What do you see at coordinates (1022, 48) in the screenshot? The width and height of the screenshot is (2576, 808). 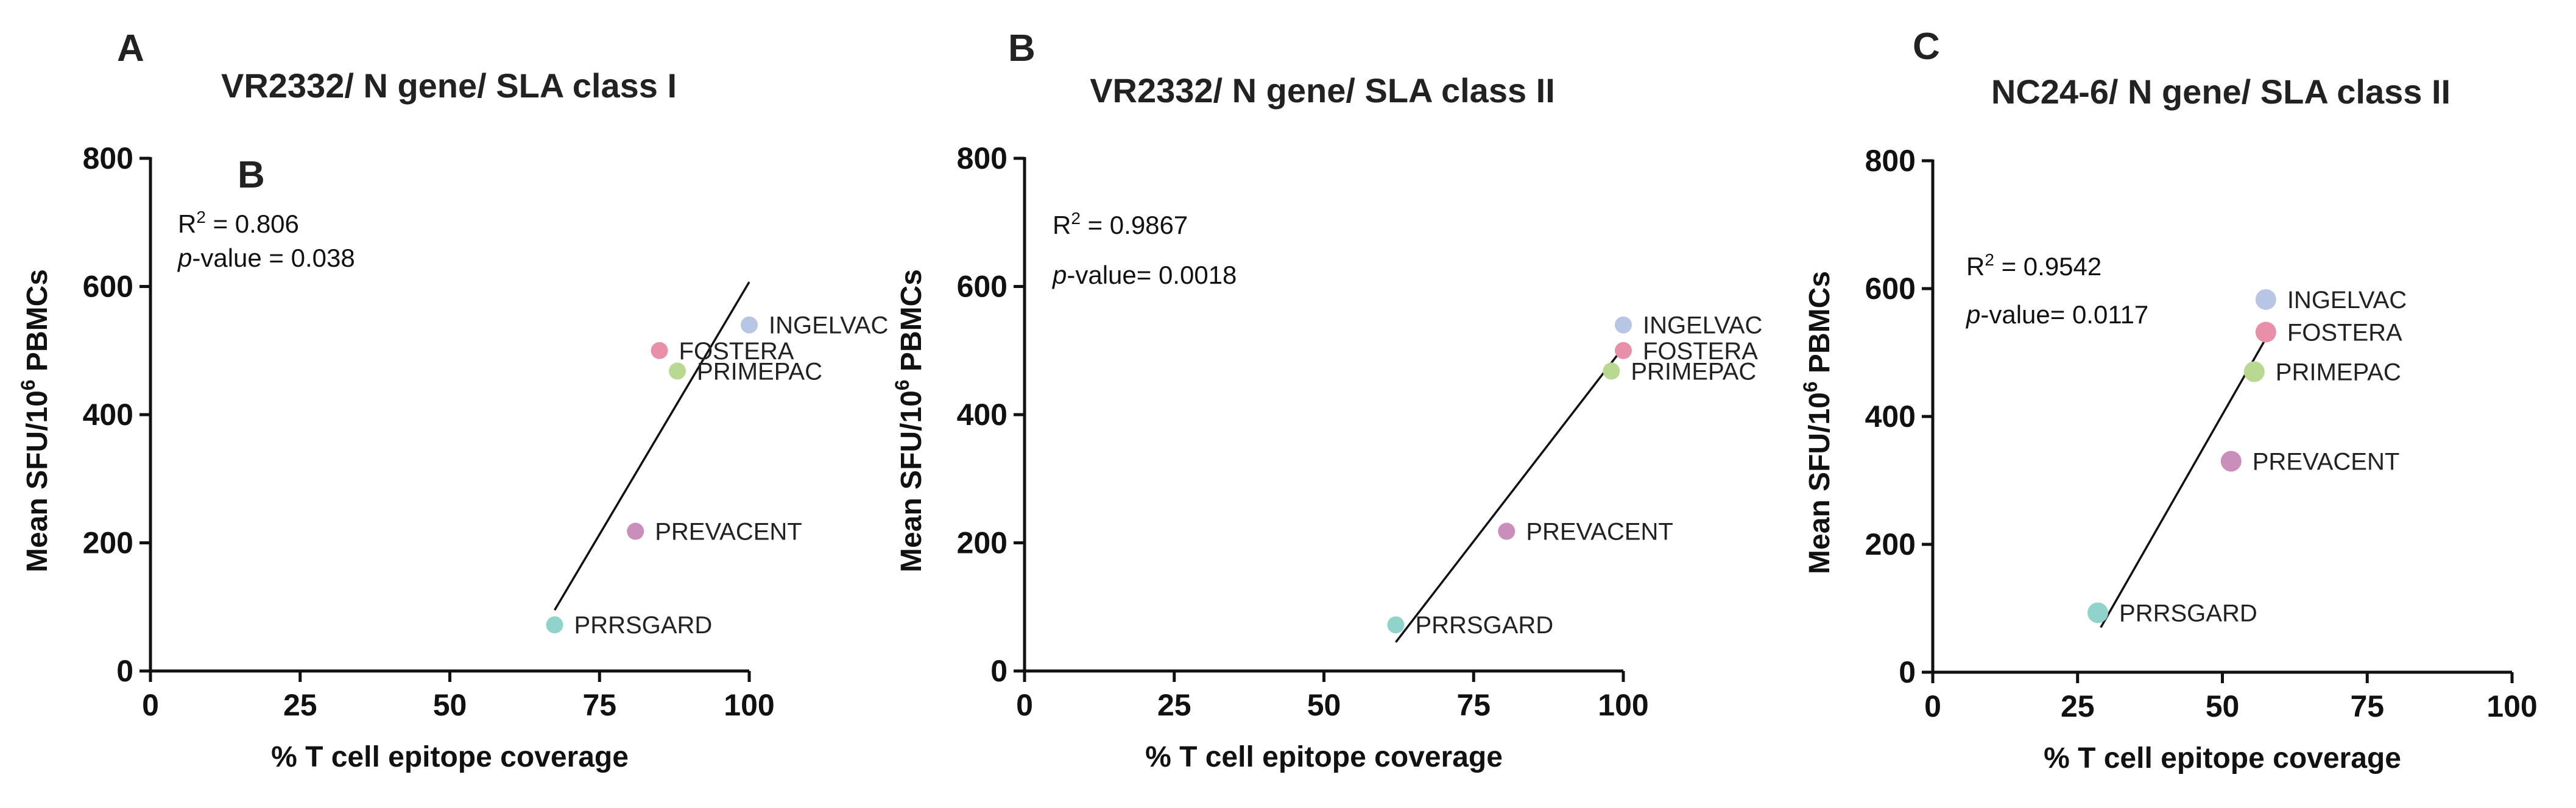 I see `panel-letter: B` at bounding box center [1022, 48].